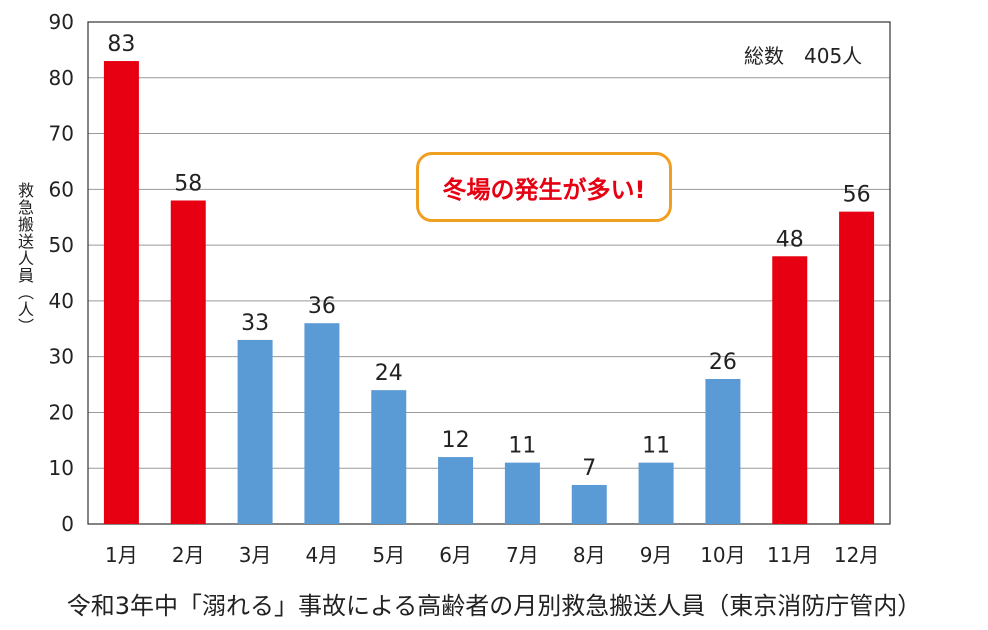 This screenshot has height=630, width=988. Describe the element at coordinates (61, 245) in the screenshot. I see `y-tick-label: 50` at that location.